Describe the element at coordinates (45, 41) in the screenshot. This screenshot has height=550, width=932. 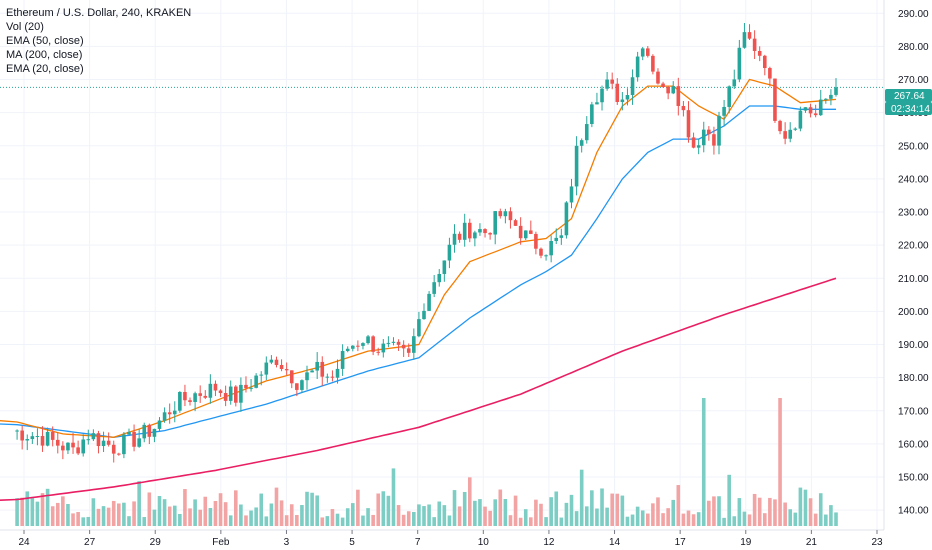
I see `legend-ema50: EMA (50, close)` at that location.